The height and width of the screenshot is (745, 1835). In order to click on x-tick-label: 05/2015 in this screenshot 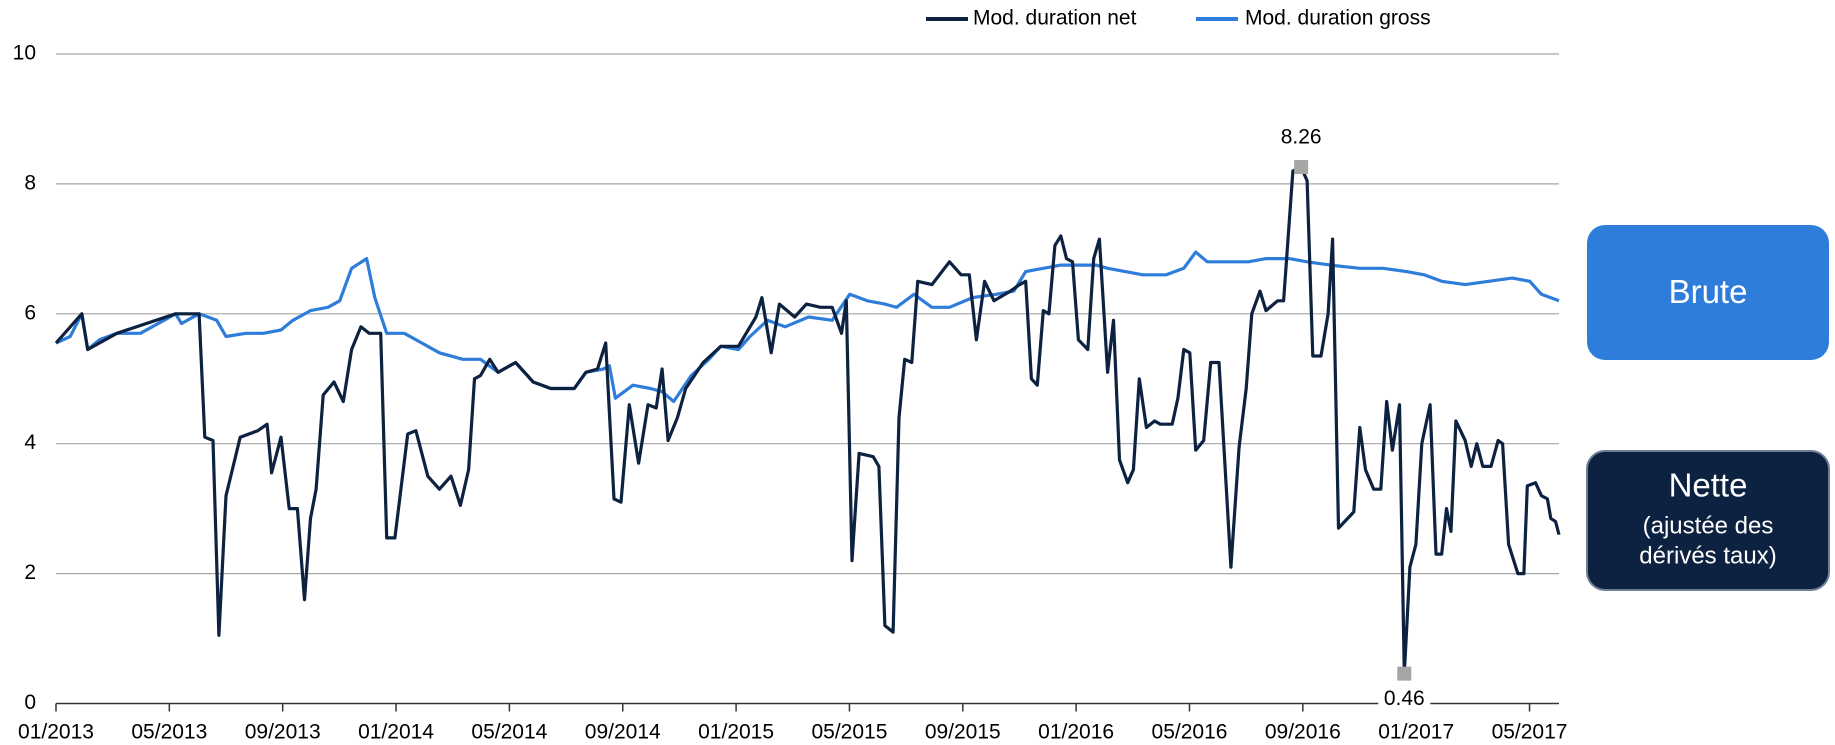, I will do `click(849, 732)`.